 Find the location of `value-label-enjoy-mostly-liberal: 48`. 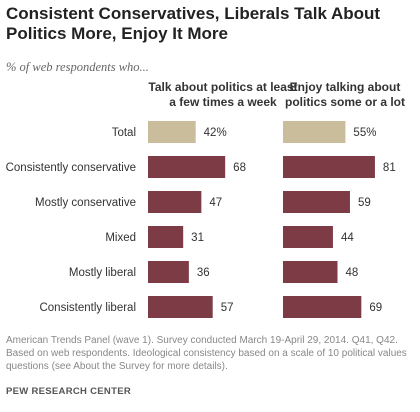

value-label-enjoy-mostly-liberal: 48 is located at coordinates (351, 273).